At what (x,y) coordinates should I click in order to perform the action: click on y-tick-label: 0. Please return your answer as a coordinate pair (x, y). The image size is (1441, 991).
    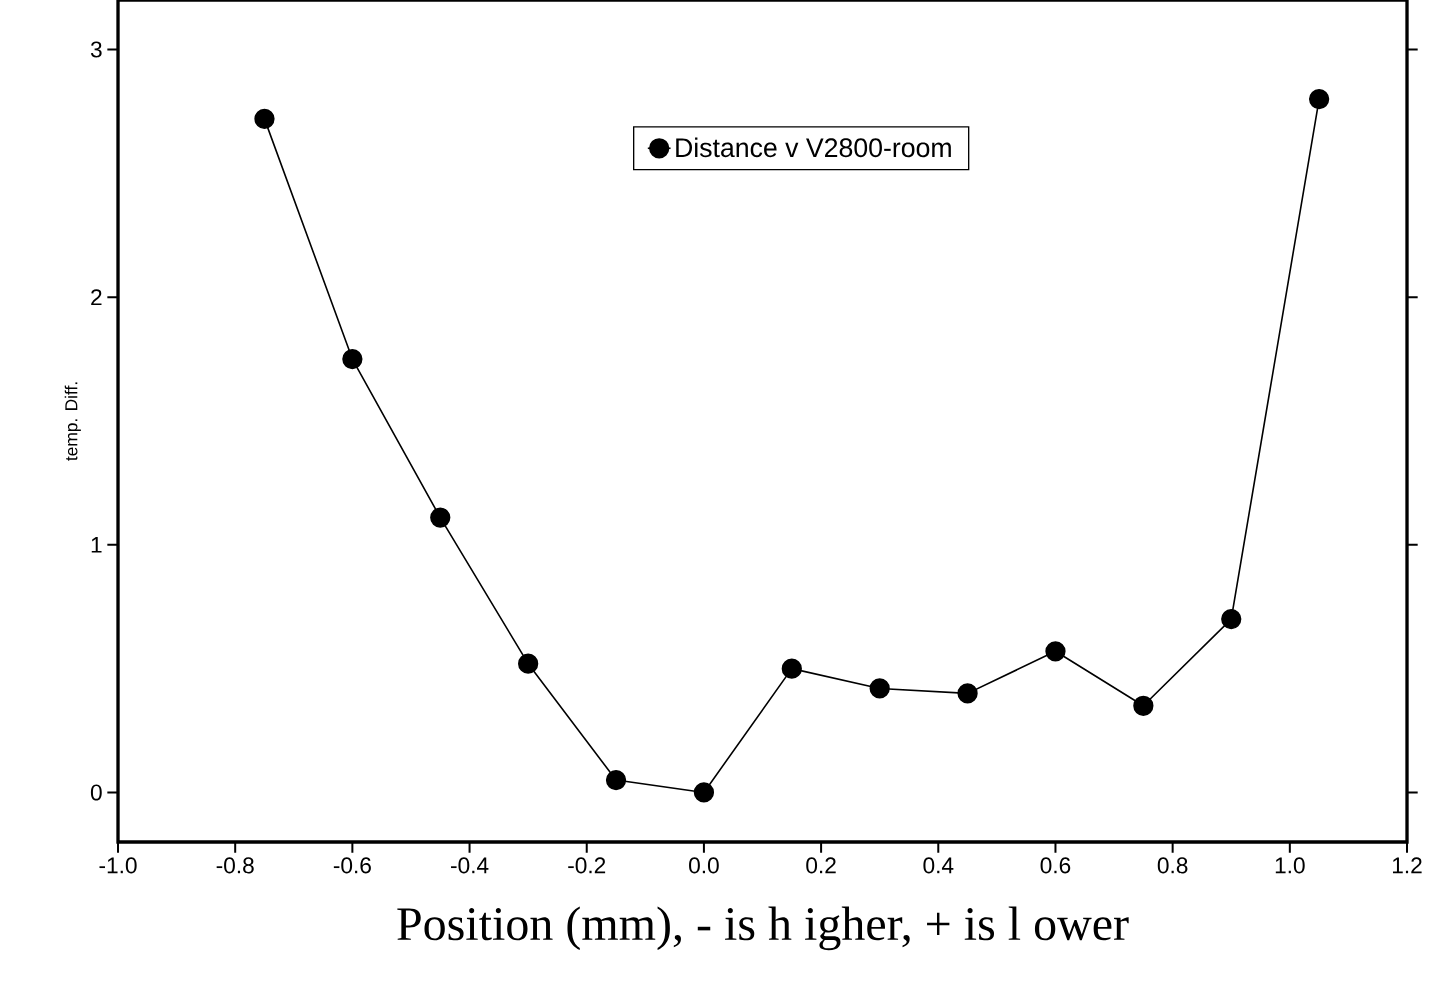
    Looking at the image, I should click on (96, 792).